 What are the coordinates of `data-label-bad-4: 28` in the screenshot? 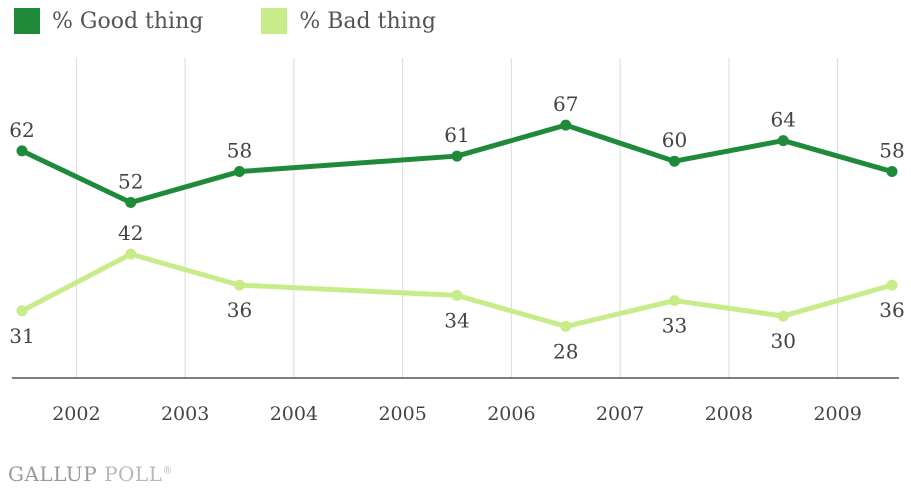 It's located at (565, 351).